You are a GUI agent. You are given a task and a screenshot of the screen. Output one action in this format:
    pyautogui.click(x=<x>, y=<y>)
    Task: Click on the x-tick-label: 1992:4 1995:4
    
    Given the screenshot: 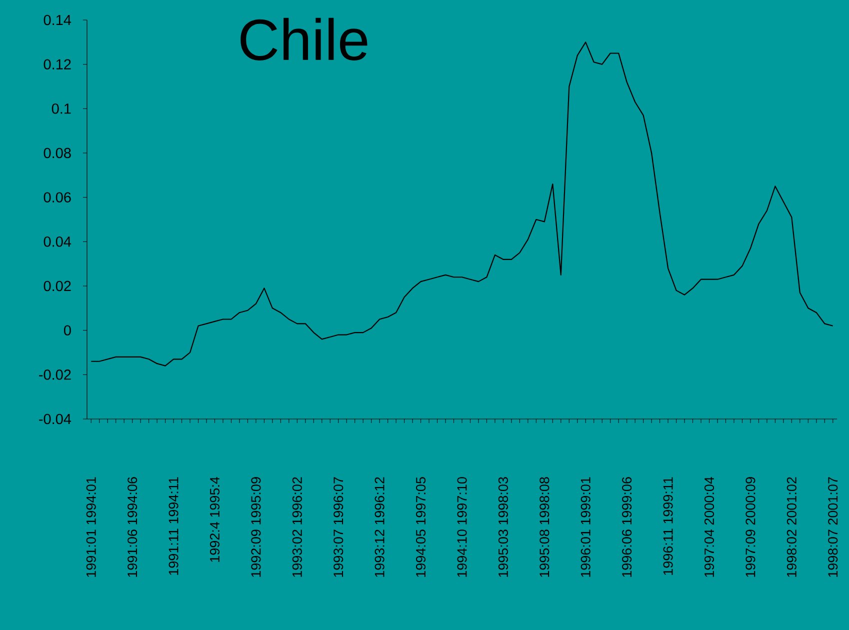 What is the action you would take?
    pyautogui.click(x=215, y=519)
    